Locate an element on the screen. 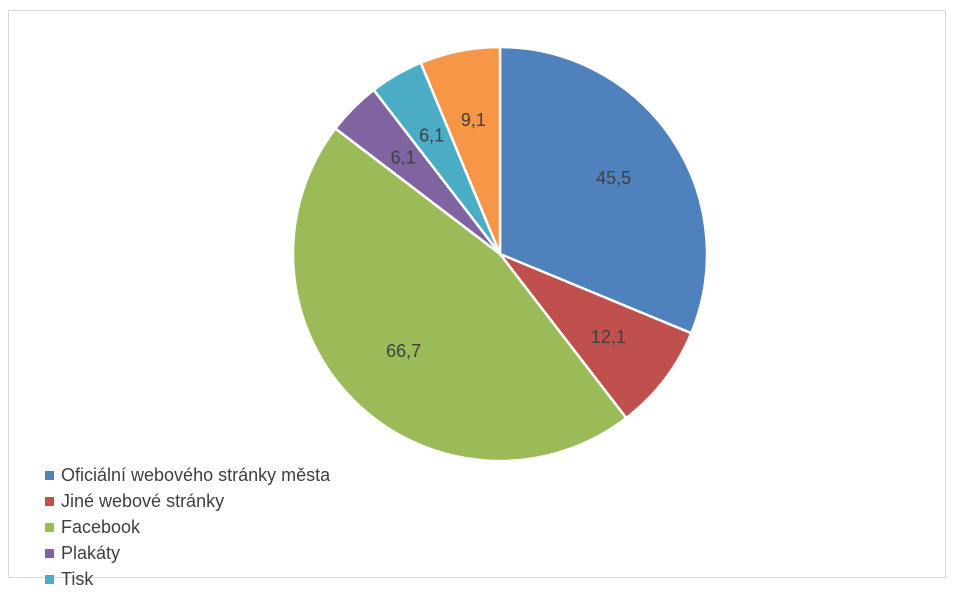 The image size is (957, 592). data-label-5: 6,1 is located at coordinates (431, 136).